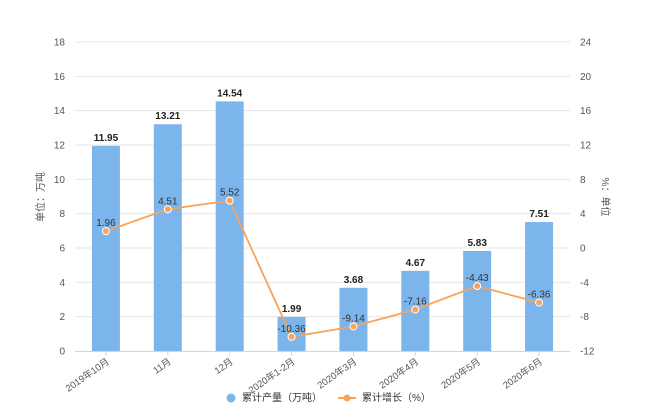 The height and width of the screenshot is (420, 650). Describe the element at coordinates (477, 278) in the screenshot. I see `line-data-label: -4.43` at that location.